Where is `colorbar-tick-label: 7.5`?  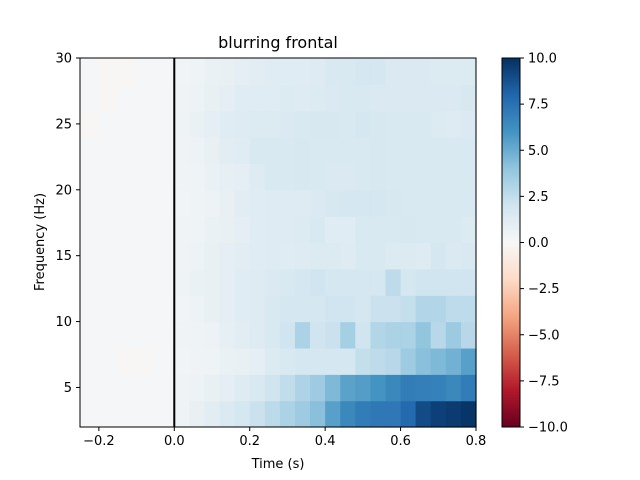
colorbar-tick-label: 7.5 is located at coordinates (538, 105).